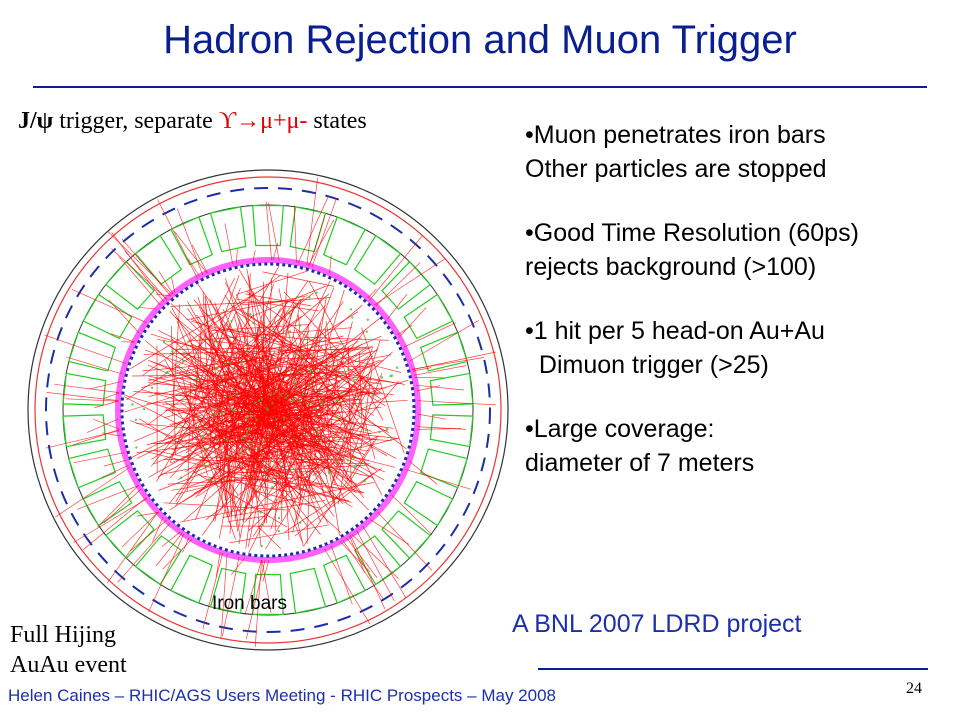 The height and width of the screenshot is (720, 960). Describe the element at coordinates (263, 121) in the screenshot. I see `upsilon-decay: ϒ→μ+μ-` at that location.